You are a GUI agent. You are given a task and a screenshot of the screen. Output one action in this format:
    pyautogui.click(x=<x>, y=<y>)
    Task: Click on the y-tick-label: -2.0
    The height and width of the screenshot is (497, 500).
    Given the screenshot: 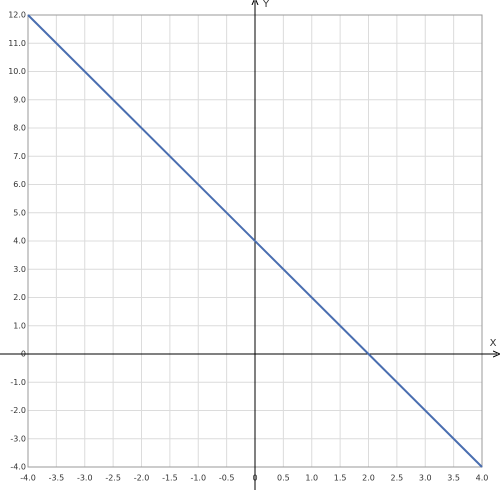 What is the action you would take?
    pyautogui.click(x=18, y=410)
    